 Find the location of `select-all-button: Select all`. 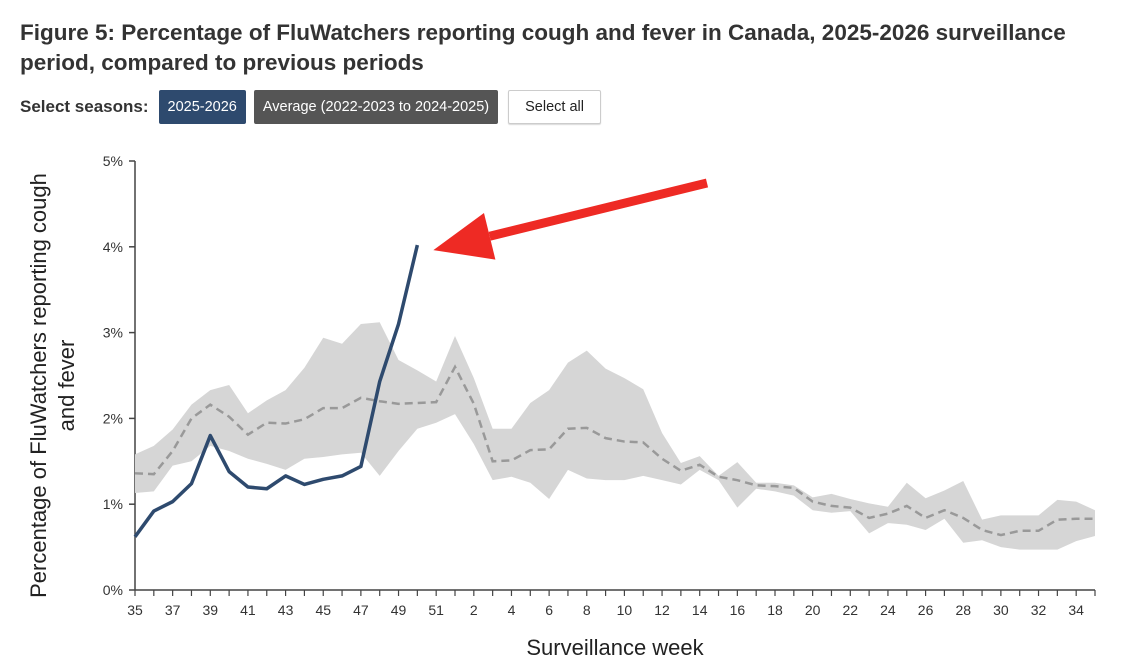

select-all-button: Select all is located at coordinates (554, 107).